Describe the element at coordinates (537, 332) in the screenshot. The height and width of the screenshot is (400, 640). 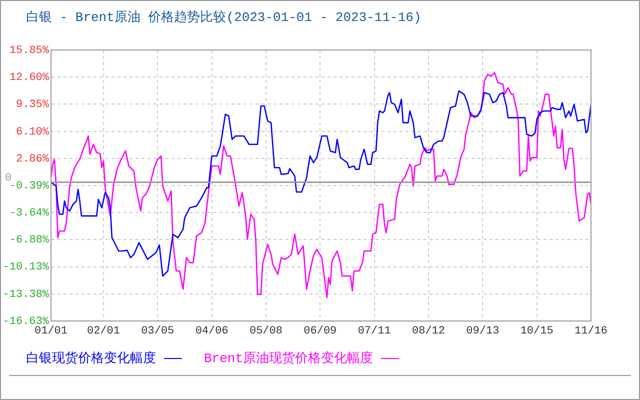
I see `x-tick-label: 10/15` at that location.